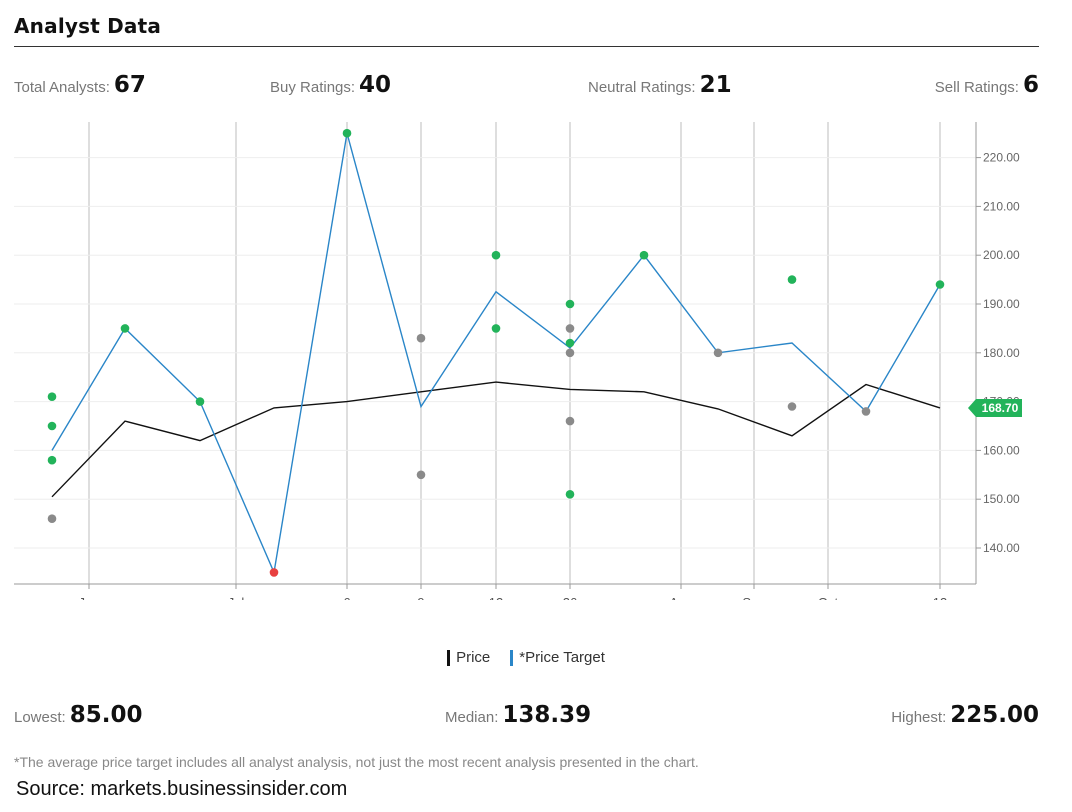  Describe the element at coordinates (88, 26) in the screenshot. I see `section-title: Analyst Data` at that location.